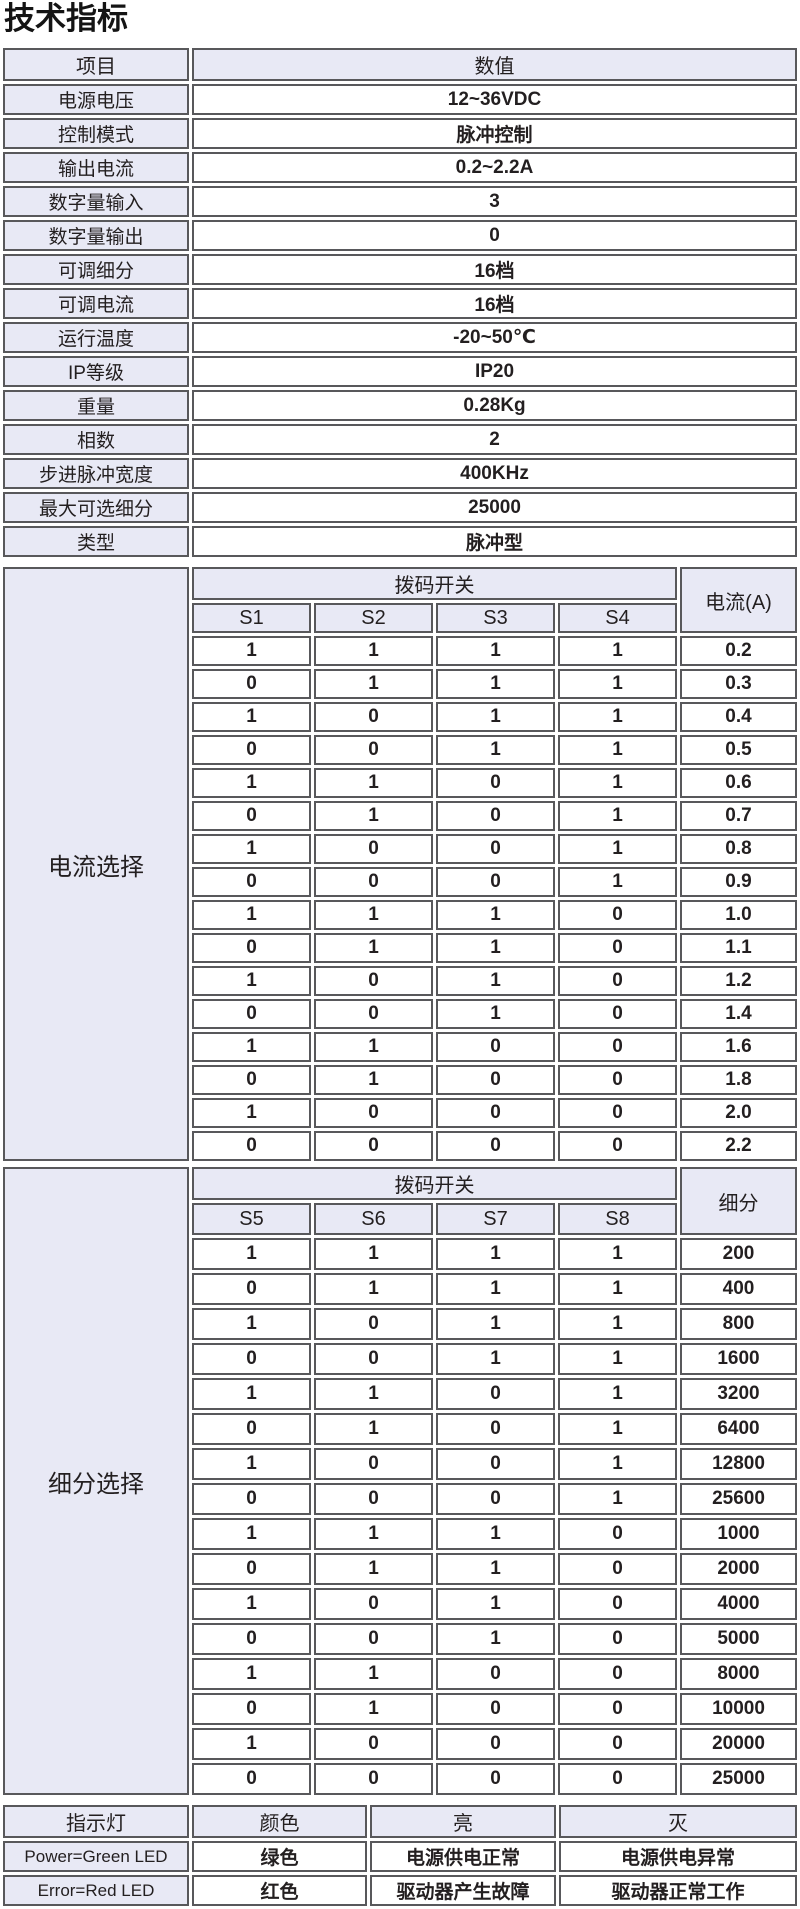  I want to click on switch-header-s3: S3, so click(495, 618).